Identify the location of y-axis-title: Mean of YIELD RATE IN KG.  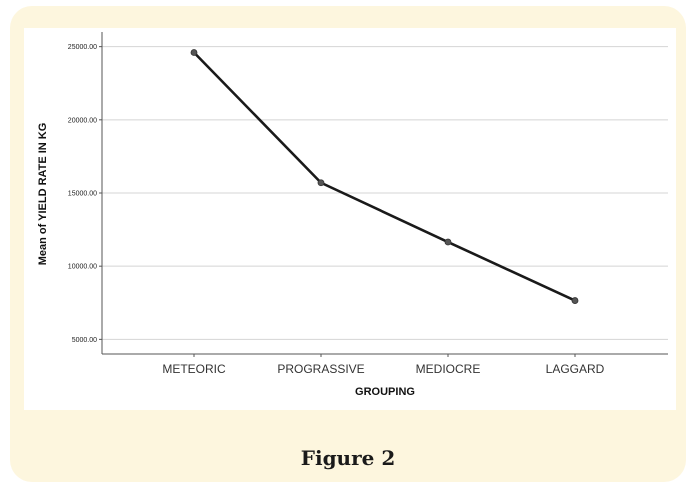
(43, 194).